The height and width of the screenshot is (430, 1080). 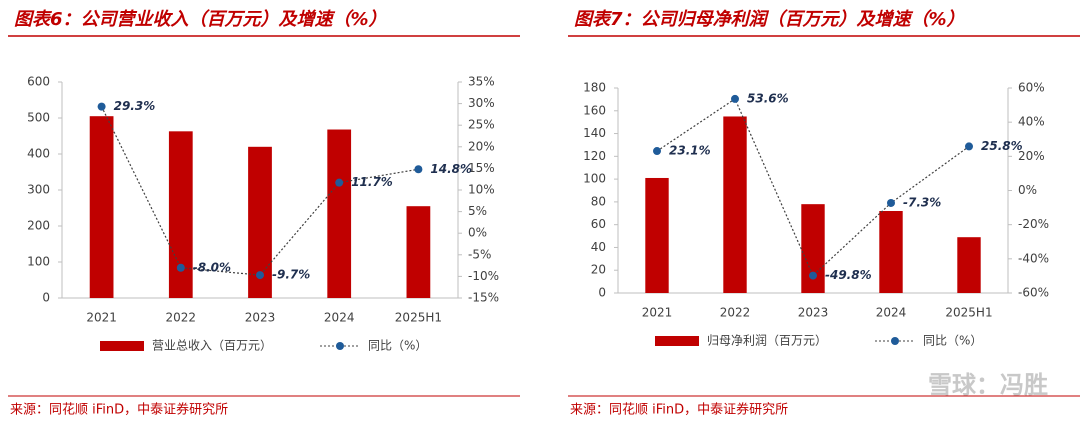 I want to click on y-tick-label: 120, so click(x=594, y=156).